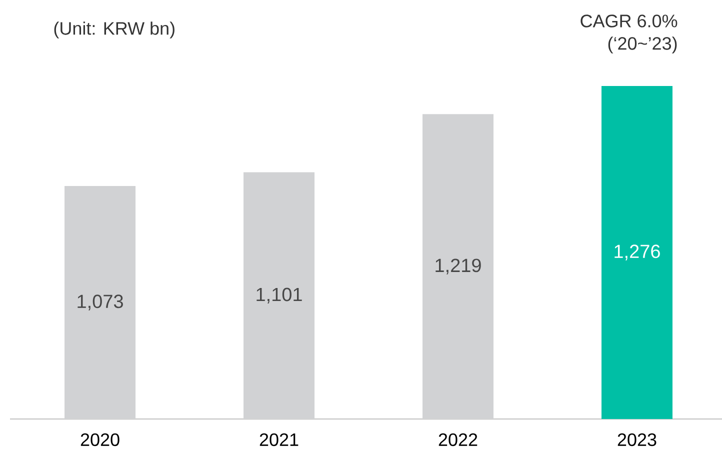  What do you see at coordinates (114, 30) in the screenshot?
I see `chart-subtitle: (Unit: KRW bn)` at bounding box center [114, 30].